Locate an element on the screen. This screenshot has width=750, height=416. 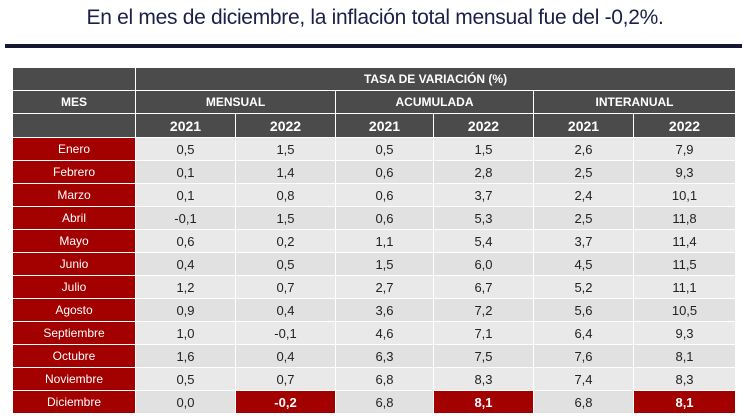
value-cell: 7,9 is located at coordinates (684, 149).